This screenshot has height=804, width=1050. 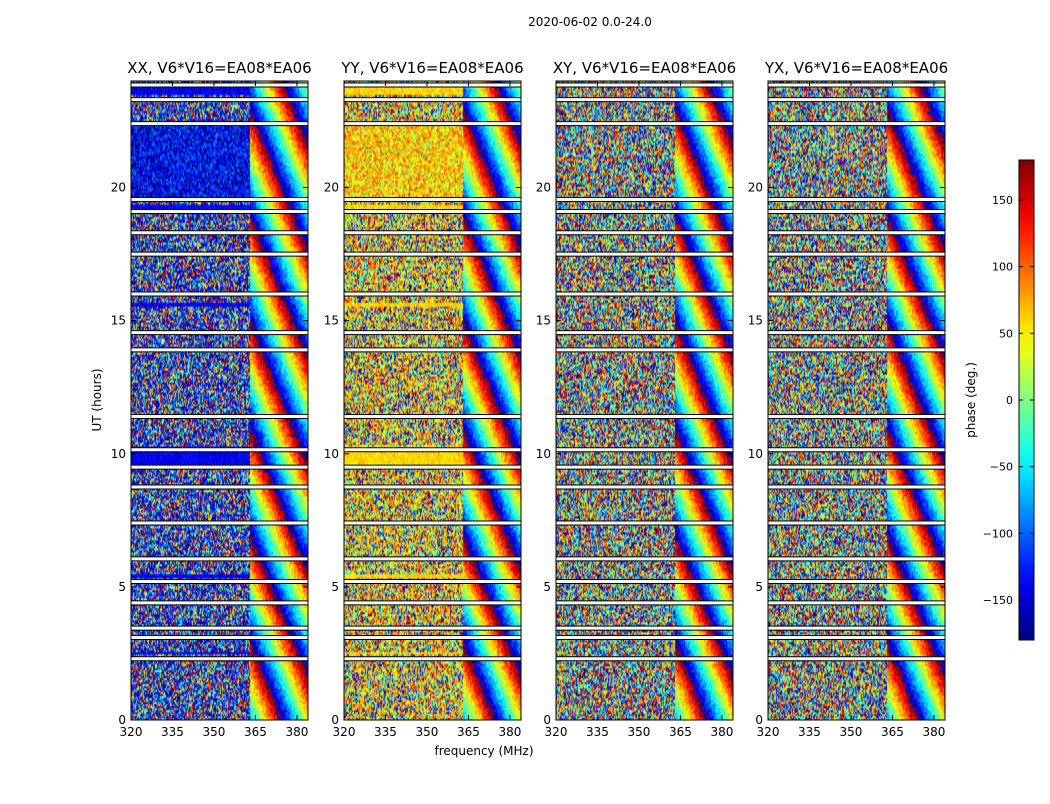 I want to click on colorbar-tick-label: −150, so click(x=998, y=600).